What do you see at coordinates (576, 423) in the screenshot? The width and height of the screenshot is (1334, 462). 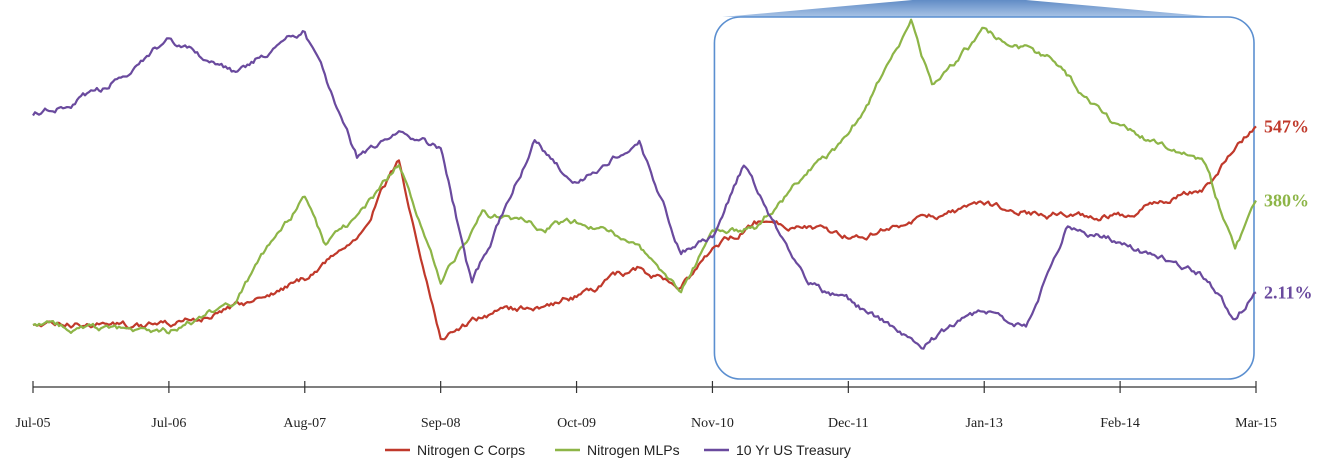 I see `x-tick-label: Oct-09` at bounding box center [576, 423].